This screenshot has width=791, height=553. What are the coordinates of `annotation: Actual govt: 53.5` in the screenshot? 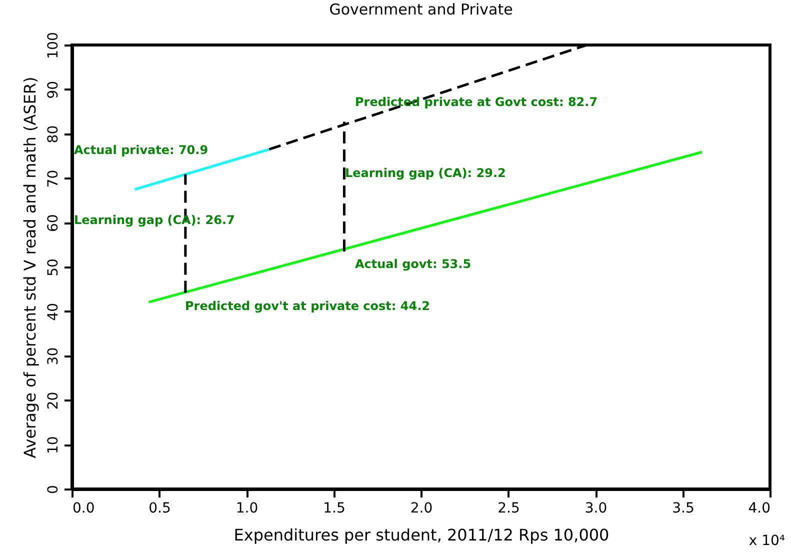 It's located at (413, 264).